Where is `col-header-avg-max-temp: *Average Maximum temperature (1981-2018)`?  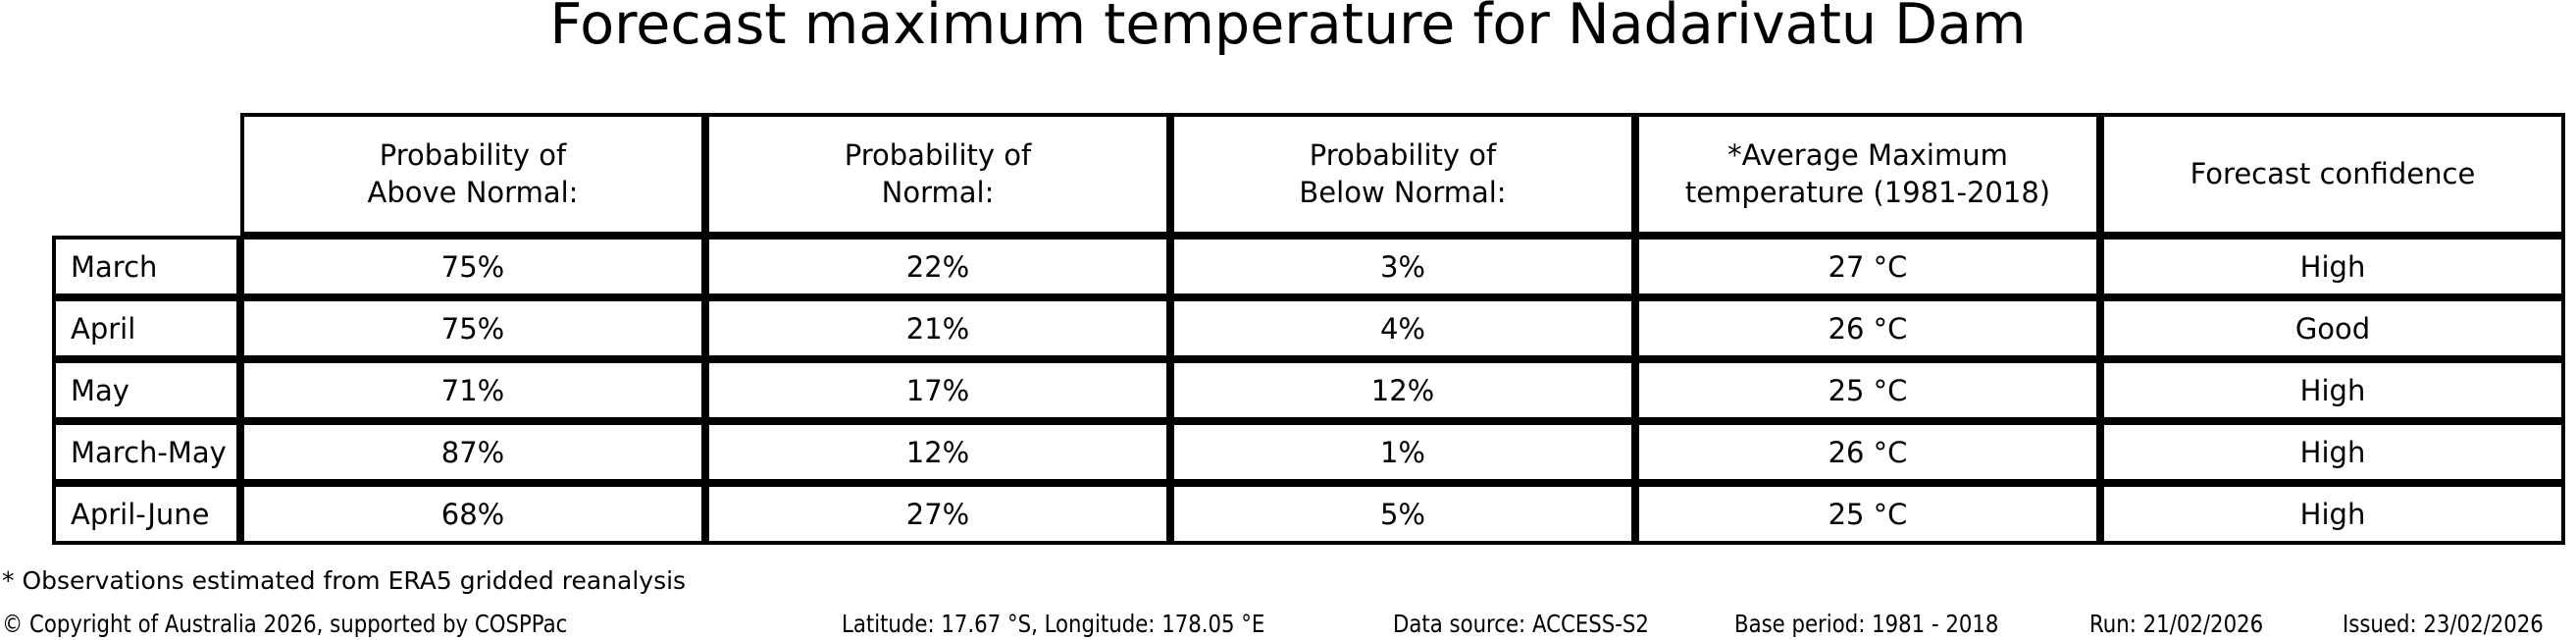 col-header-avg-max-temp: *Average Maximum temperature (1981-2018) is located at coordinates (1867, 174).